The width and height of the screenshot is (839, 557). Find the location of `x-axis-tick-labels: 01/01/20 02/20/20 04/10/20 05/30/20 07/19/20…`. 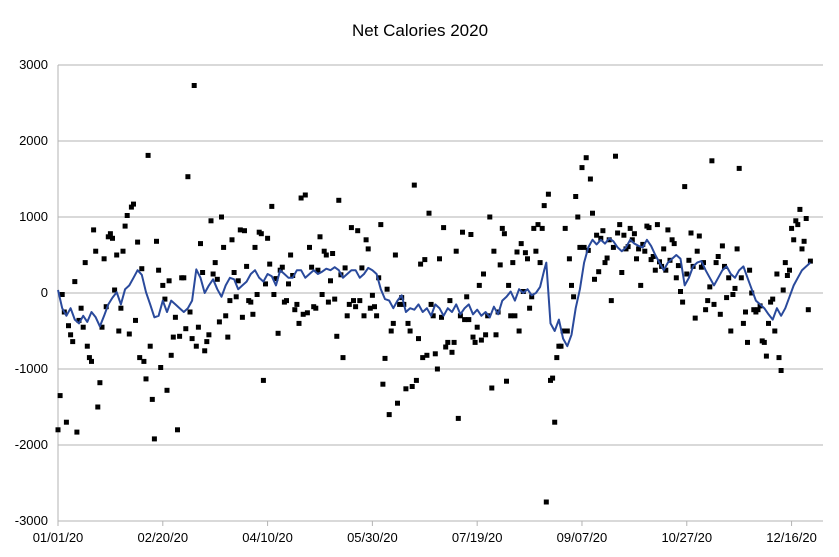

x-axis-tick-labels: 01/01/20 02/20/20 04/10/20 05/30/20 07/19/20… is located at coordinates (425, 533).